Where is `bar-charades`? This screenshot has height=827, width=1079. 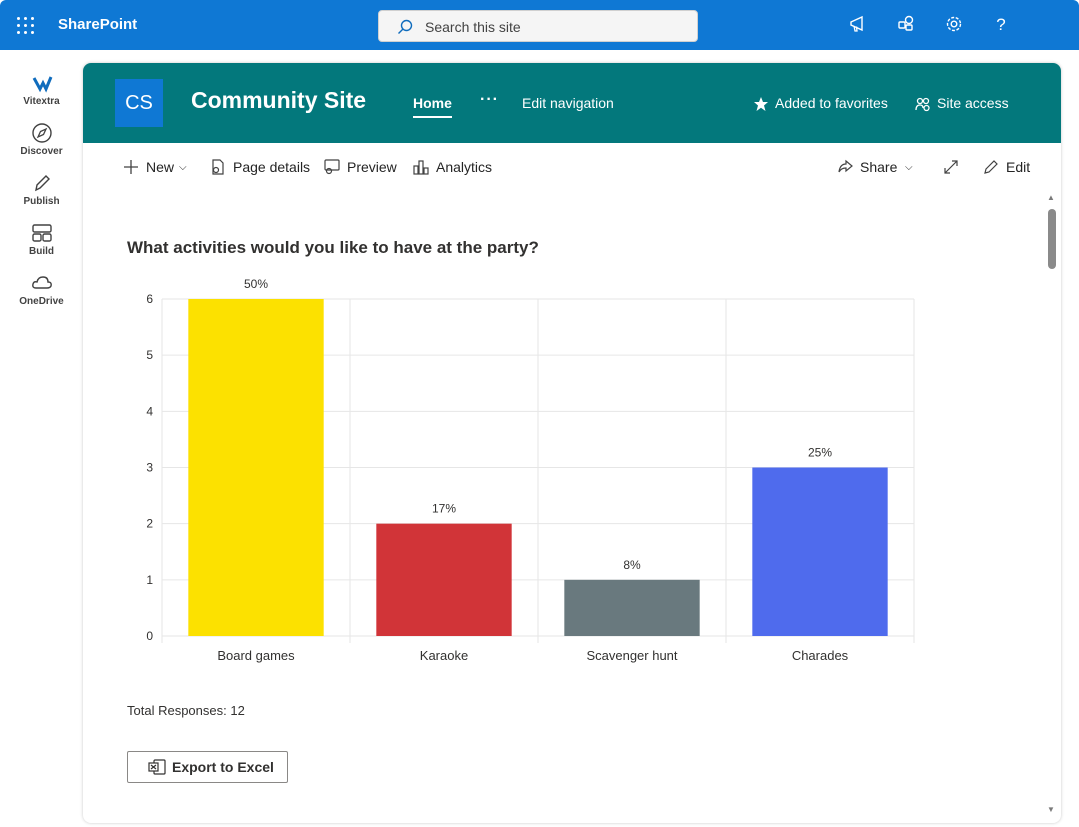 bar-charades is located at coordinates (820, 551).